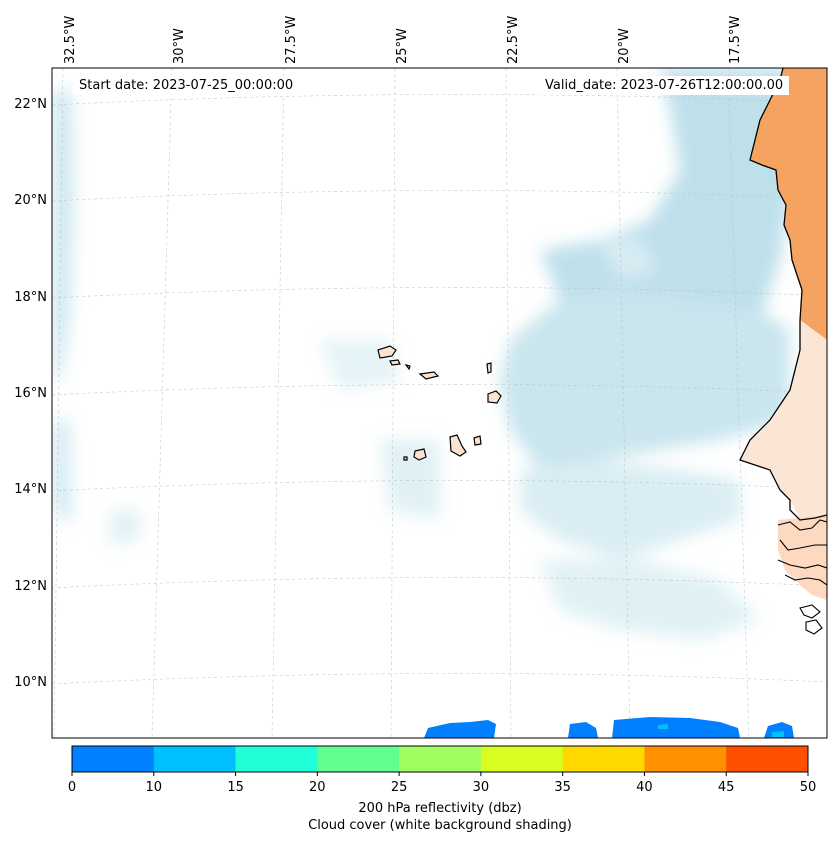 The image size is (837, 843). I want to click on land-senegal, so click(783, 420).